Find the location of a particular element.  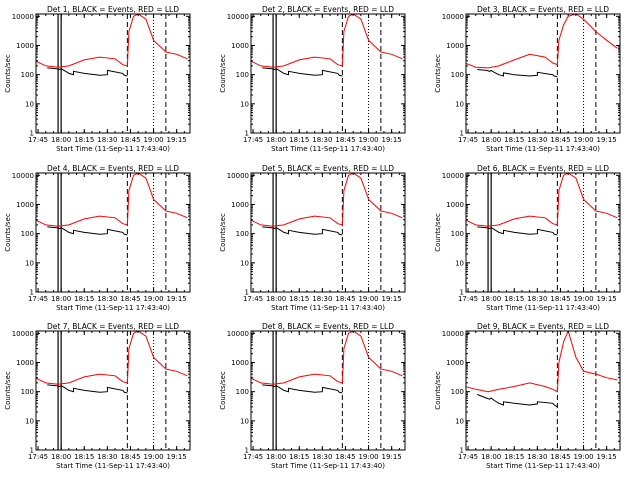

panel-title: Det 9, BLACK = Events, RED = LLD is located at coordinates (543, 326).